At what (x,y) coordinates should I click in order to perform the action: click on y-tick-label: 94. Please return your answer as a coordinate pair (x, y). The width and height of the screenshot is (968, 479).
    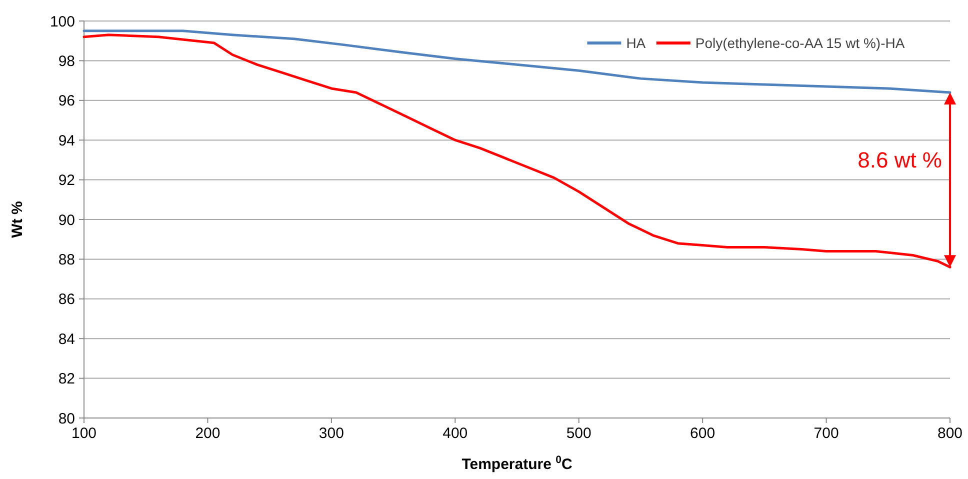
    Looking at the image, I should click on (66, 141).